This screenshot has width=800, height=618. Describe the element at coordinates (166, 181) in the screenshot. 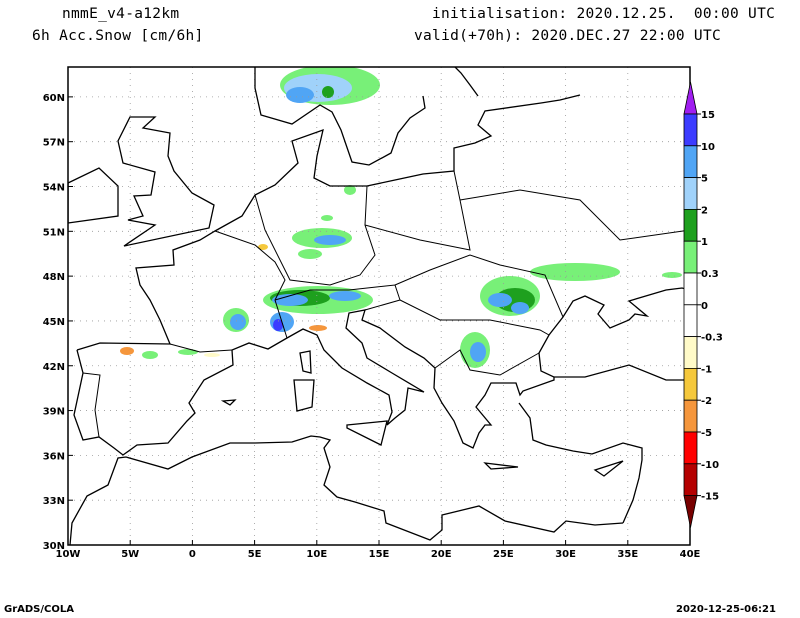

I see `island-great-britain` at that location.